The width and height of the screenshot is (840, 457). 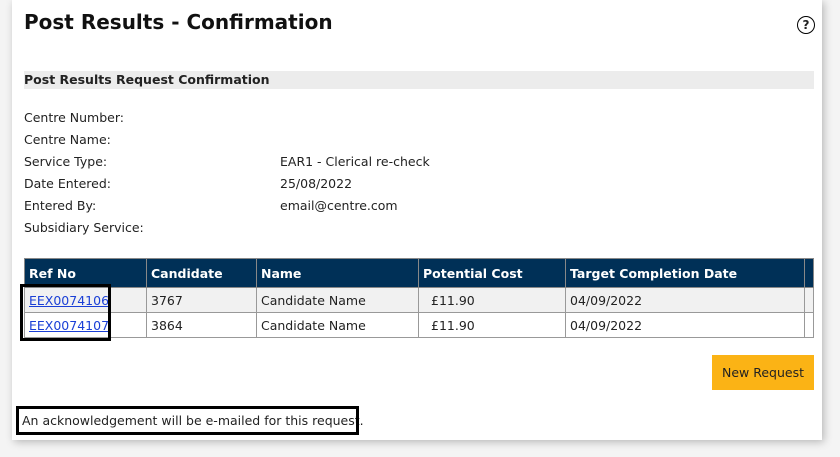 What do you see at coordinates (201, 325) in the screenshot?
I see `cell: 3864` at bounding box center [201, 325].